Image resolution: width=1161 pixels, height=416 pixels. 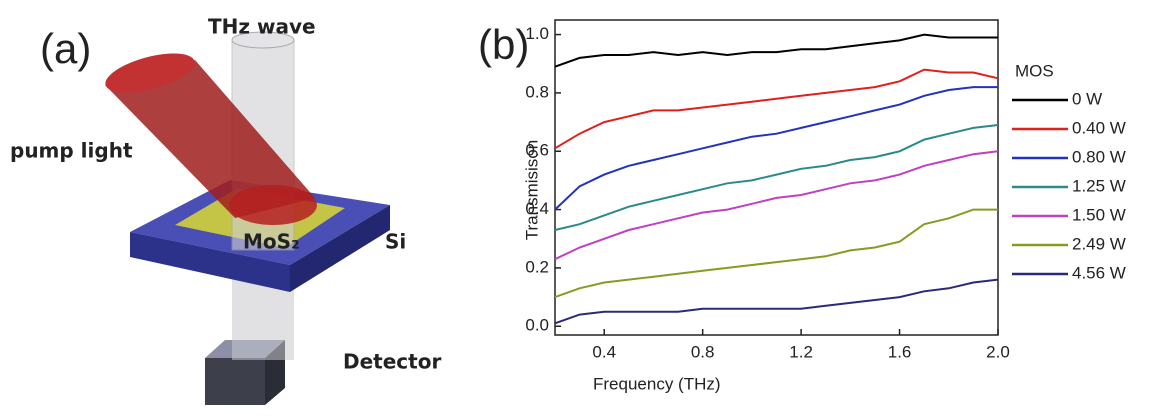 I want to click on si-front, so click(x=210, y=262).